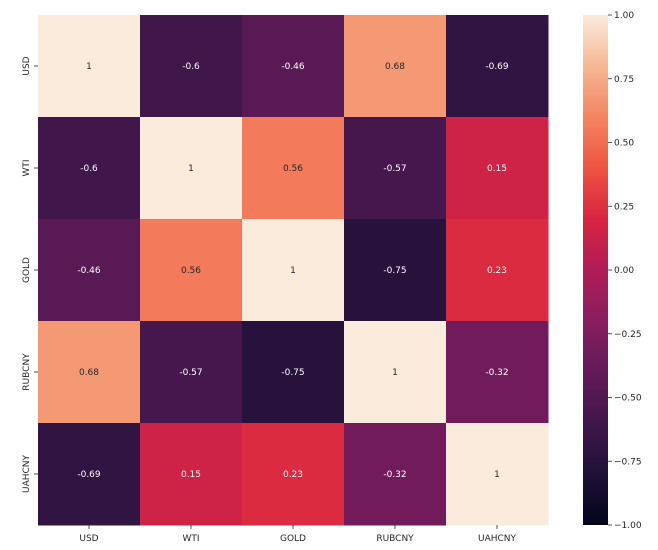 The height and width of the screenshot is (550, 658). I want to click on colorbar-tick-label: −0.75, so click(628, 462).